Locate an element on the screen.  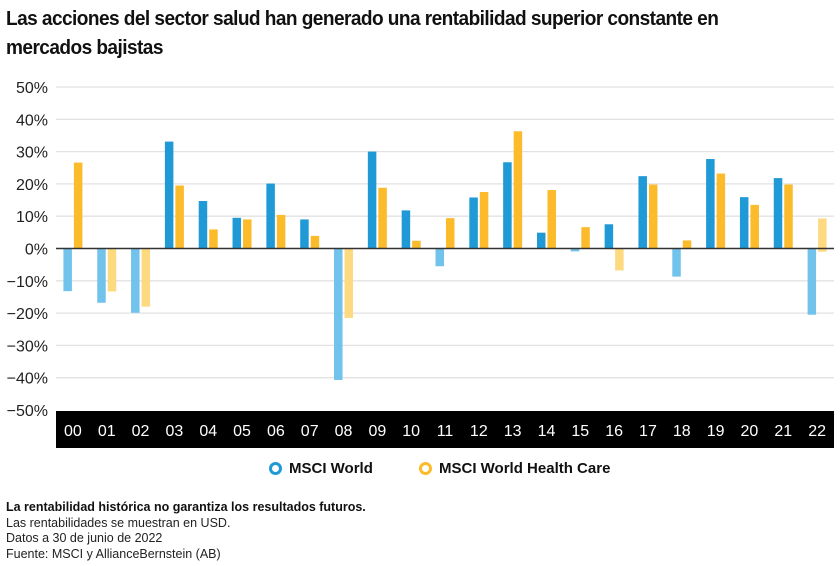
date-note: Datos a 30 de junio de 2022 is located at coordinates (84, 538).